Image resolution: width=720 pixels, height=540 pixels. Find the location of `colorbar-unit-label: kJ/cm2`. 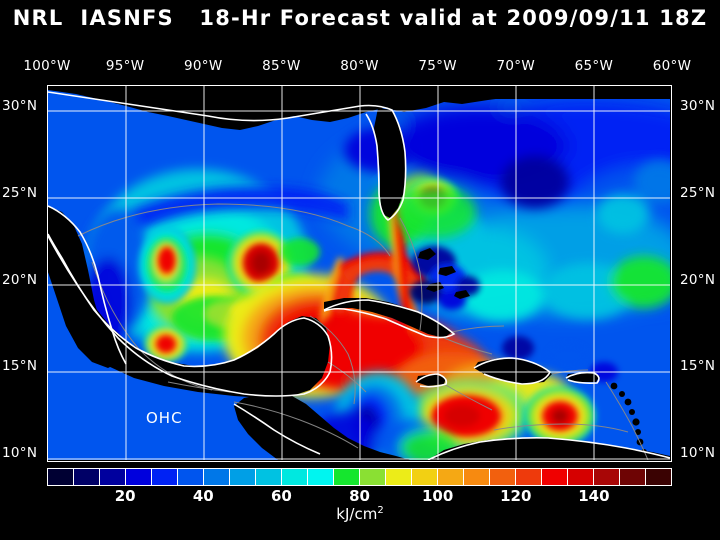

colorbar-unit-label: kJ/cm2 is located at coordinates (360, 514).